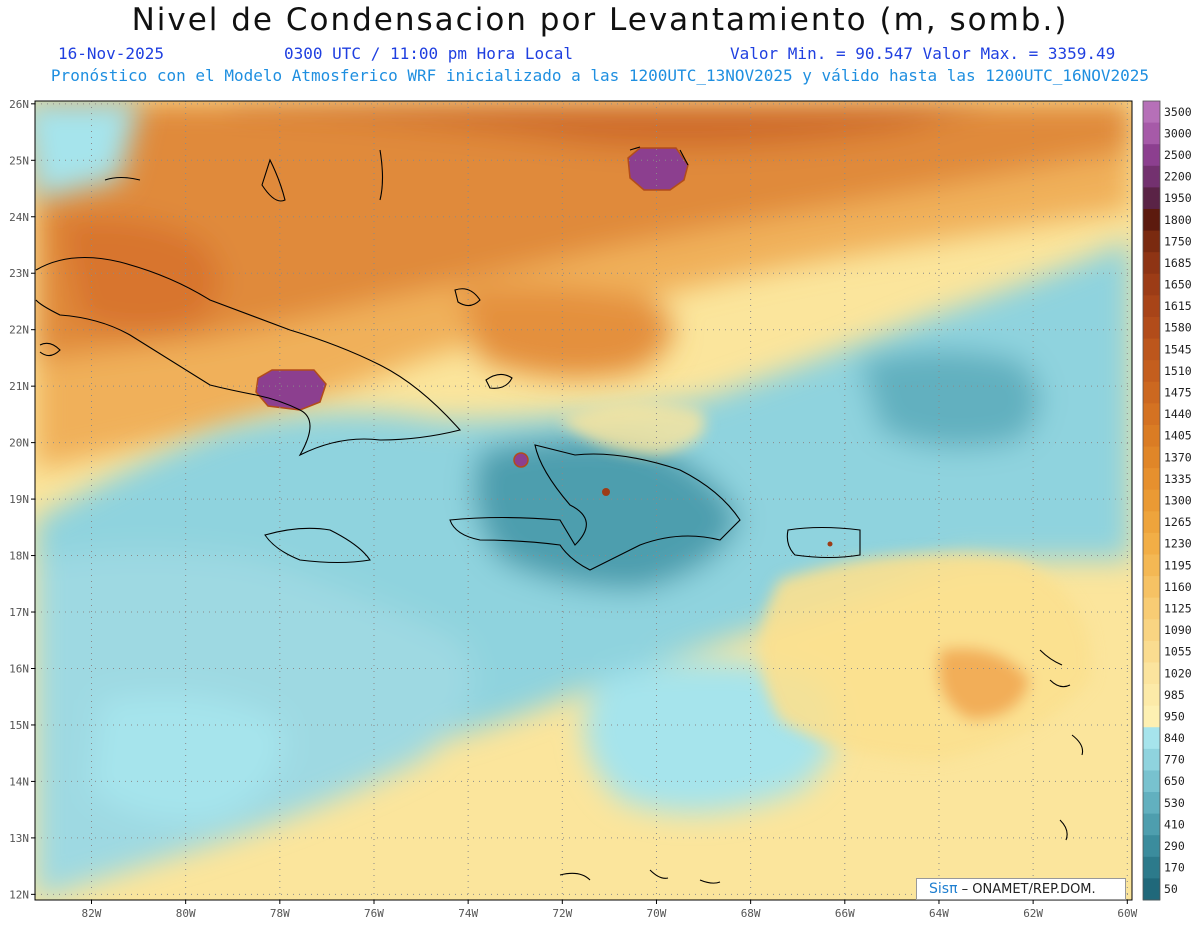  What do you see at coordinates (19, 556) in the screenshot?
I see `lat-label: 18N` at bounding box center [19, 556].